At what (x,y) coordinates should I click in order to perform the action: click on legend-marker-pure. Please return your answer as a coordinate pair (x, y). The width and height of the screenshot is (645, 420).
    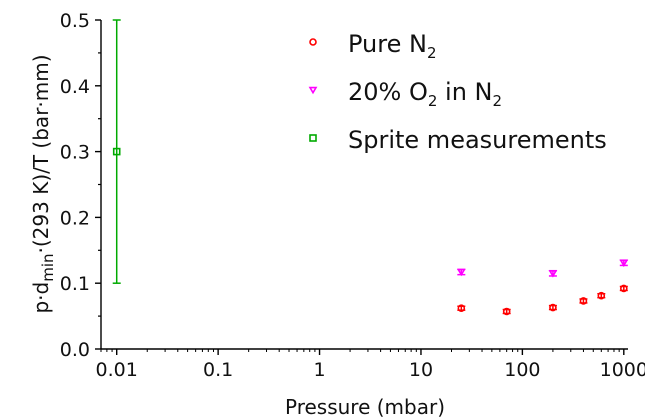
    Looking at the image, I should click on (313, 42).